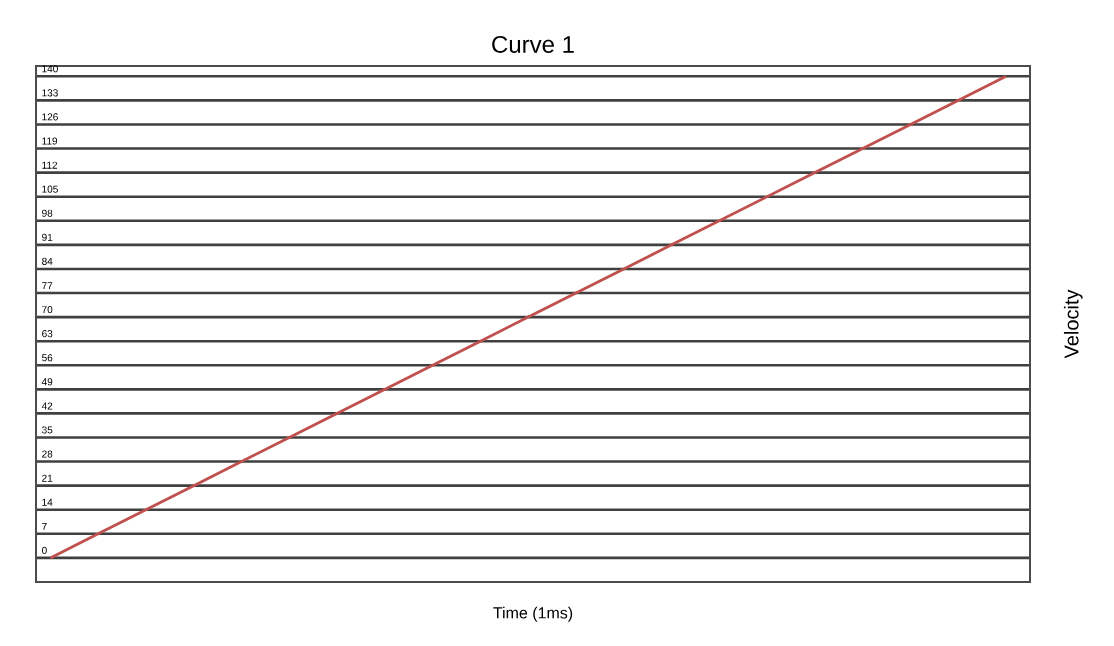 Image resolution: width=1114 pixels, height=646 pixels. I want to click on x-axis-title: Time (1ms), so click(533, 614).